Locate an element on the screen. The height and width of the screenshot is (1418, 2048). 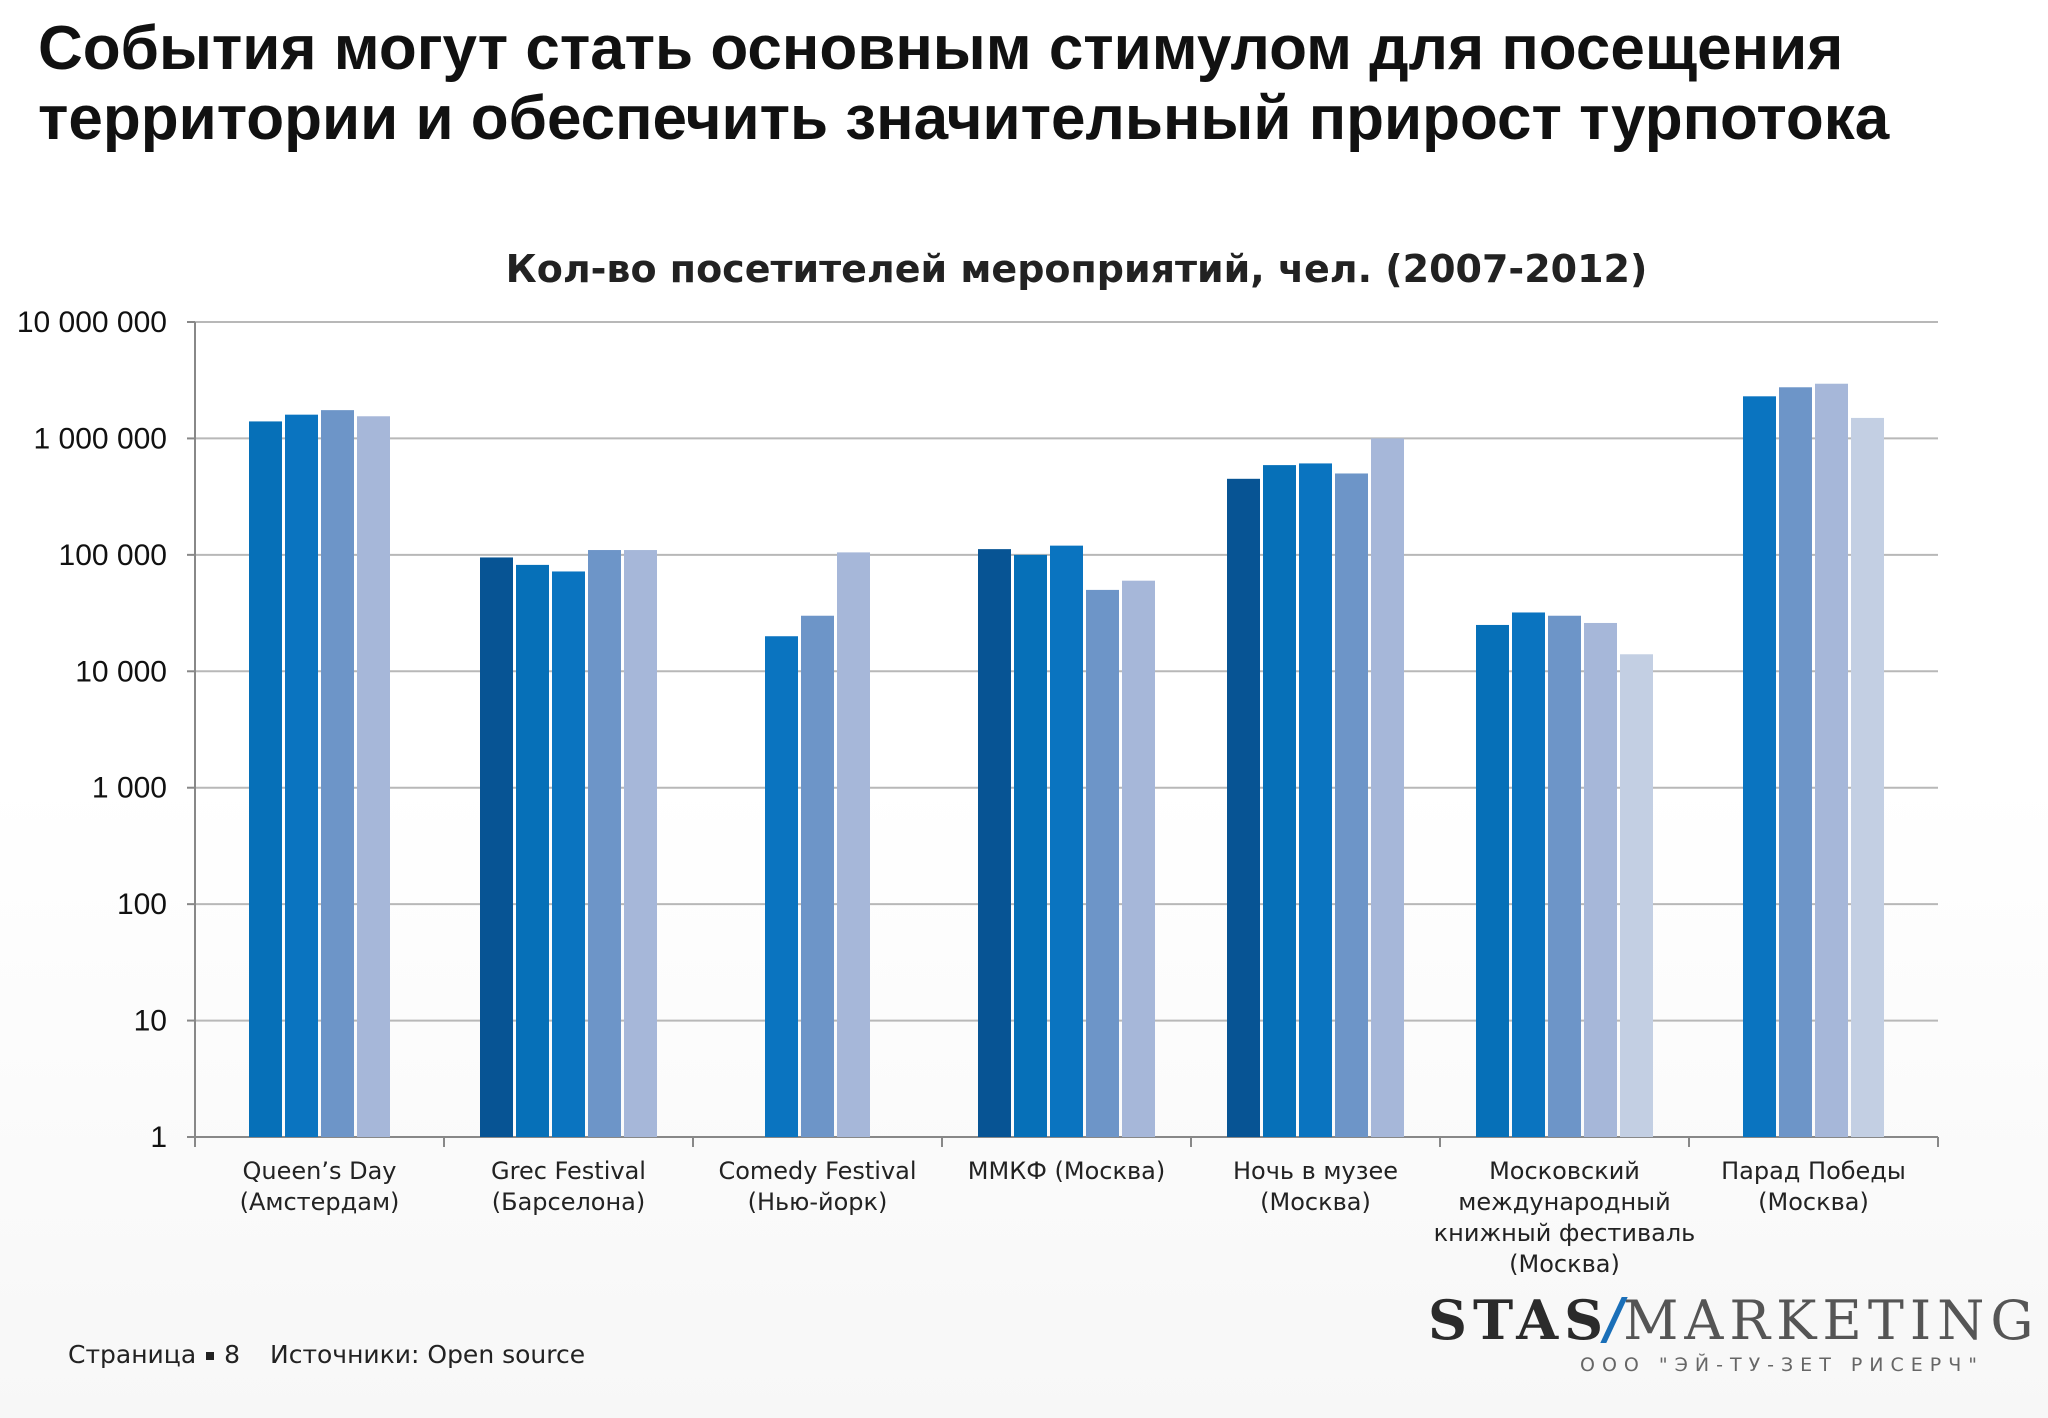
y-tick-label: 1 is located at coordinates (158, 1137).